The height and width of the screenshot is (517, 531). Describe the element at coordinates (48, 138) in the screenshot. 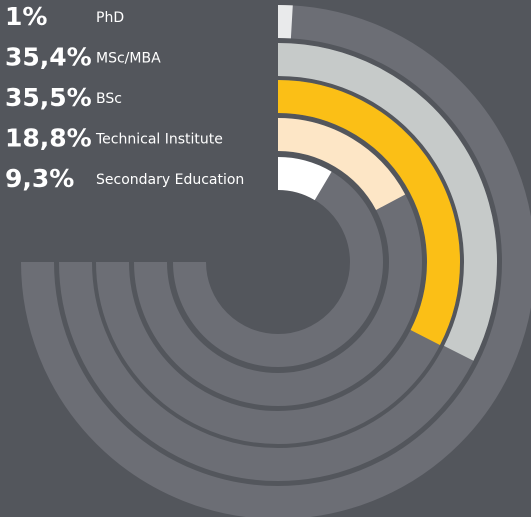

I see `value-label: 18,8%` at that location.